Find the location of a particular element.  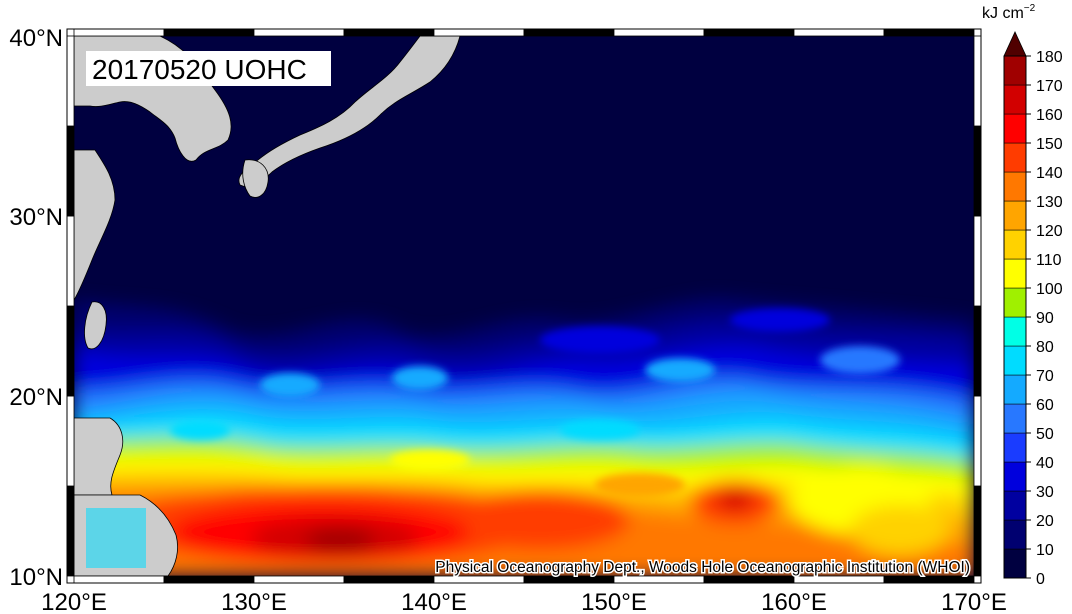

land-luzon is located at coordinates (99, 456).